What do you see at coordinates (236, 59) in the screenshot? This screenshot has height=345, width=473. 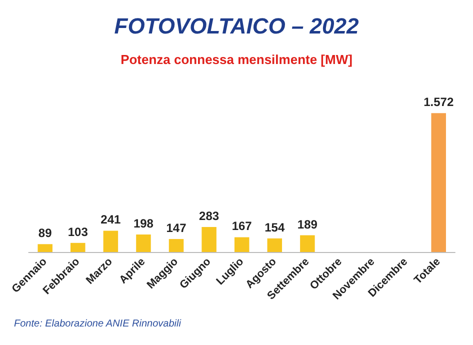 I see `chart-subtitle: Potenza connessa mensilmente [MW]` at bounding box center [236, 59].